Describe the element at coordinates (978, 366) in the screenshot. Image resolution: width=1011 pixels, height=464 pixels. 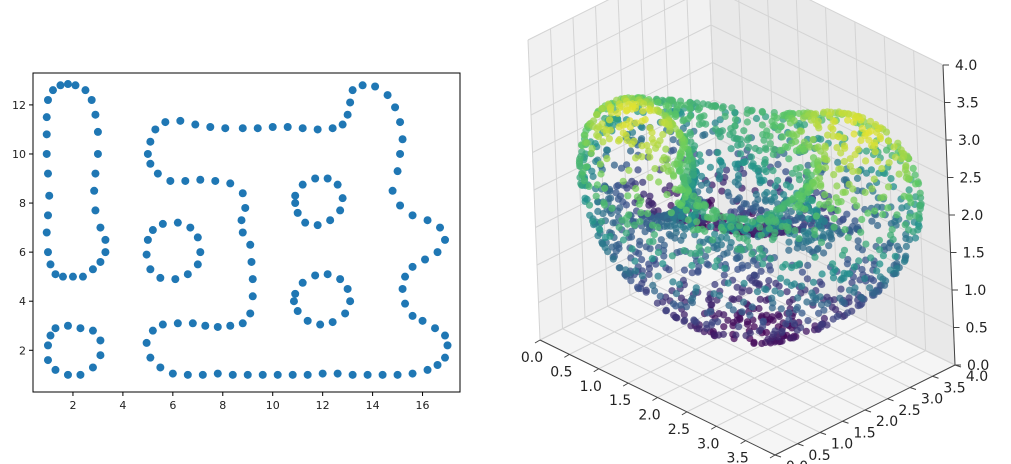
I see `z-tick-label: 0.0` at that location.